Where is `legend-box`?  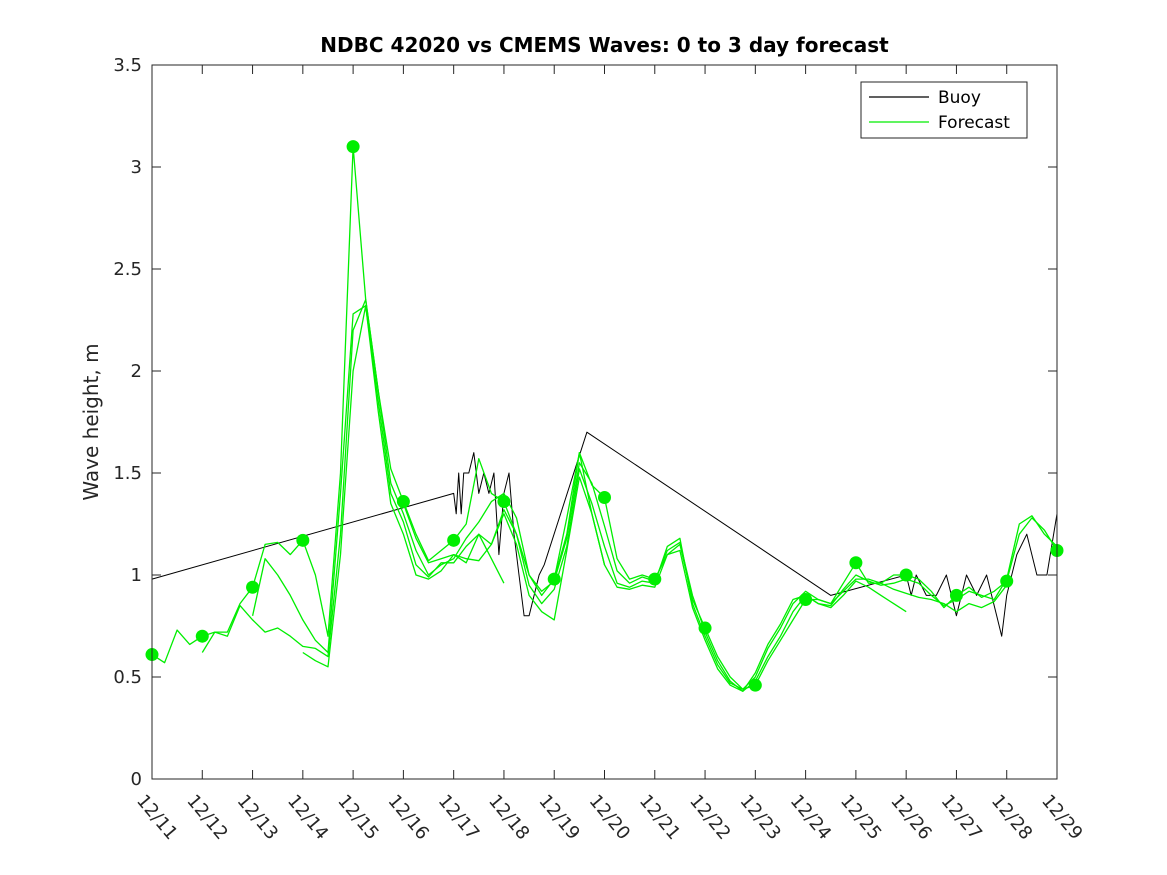
legend-box is located at coordinates (944, 110).